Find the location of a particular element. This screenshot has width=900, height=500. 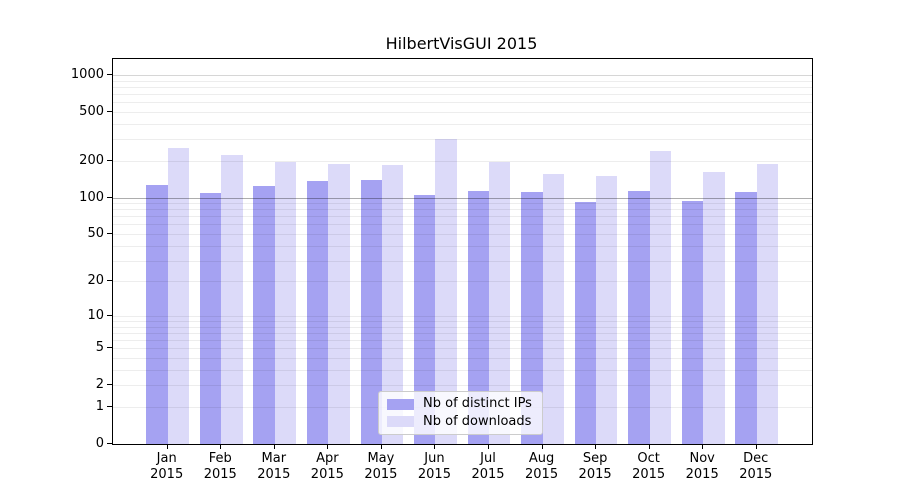

bar-downloads-dec is located at coordinates (767, 304).